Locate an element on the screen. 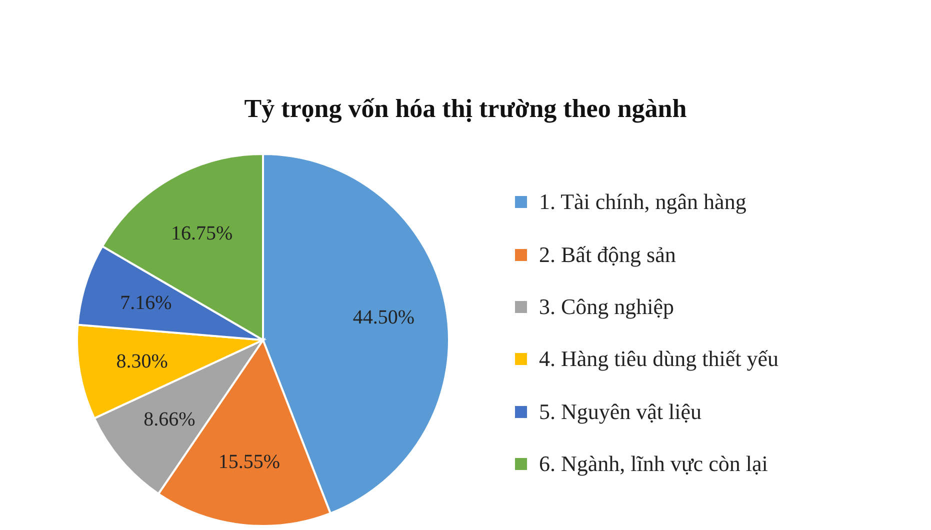  data-label: 8.66% is located at coordinates (170, 419).